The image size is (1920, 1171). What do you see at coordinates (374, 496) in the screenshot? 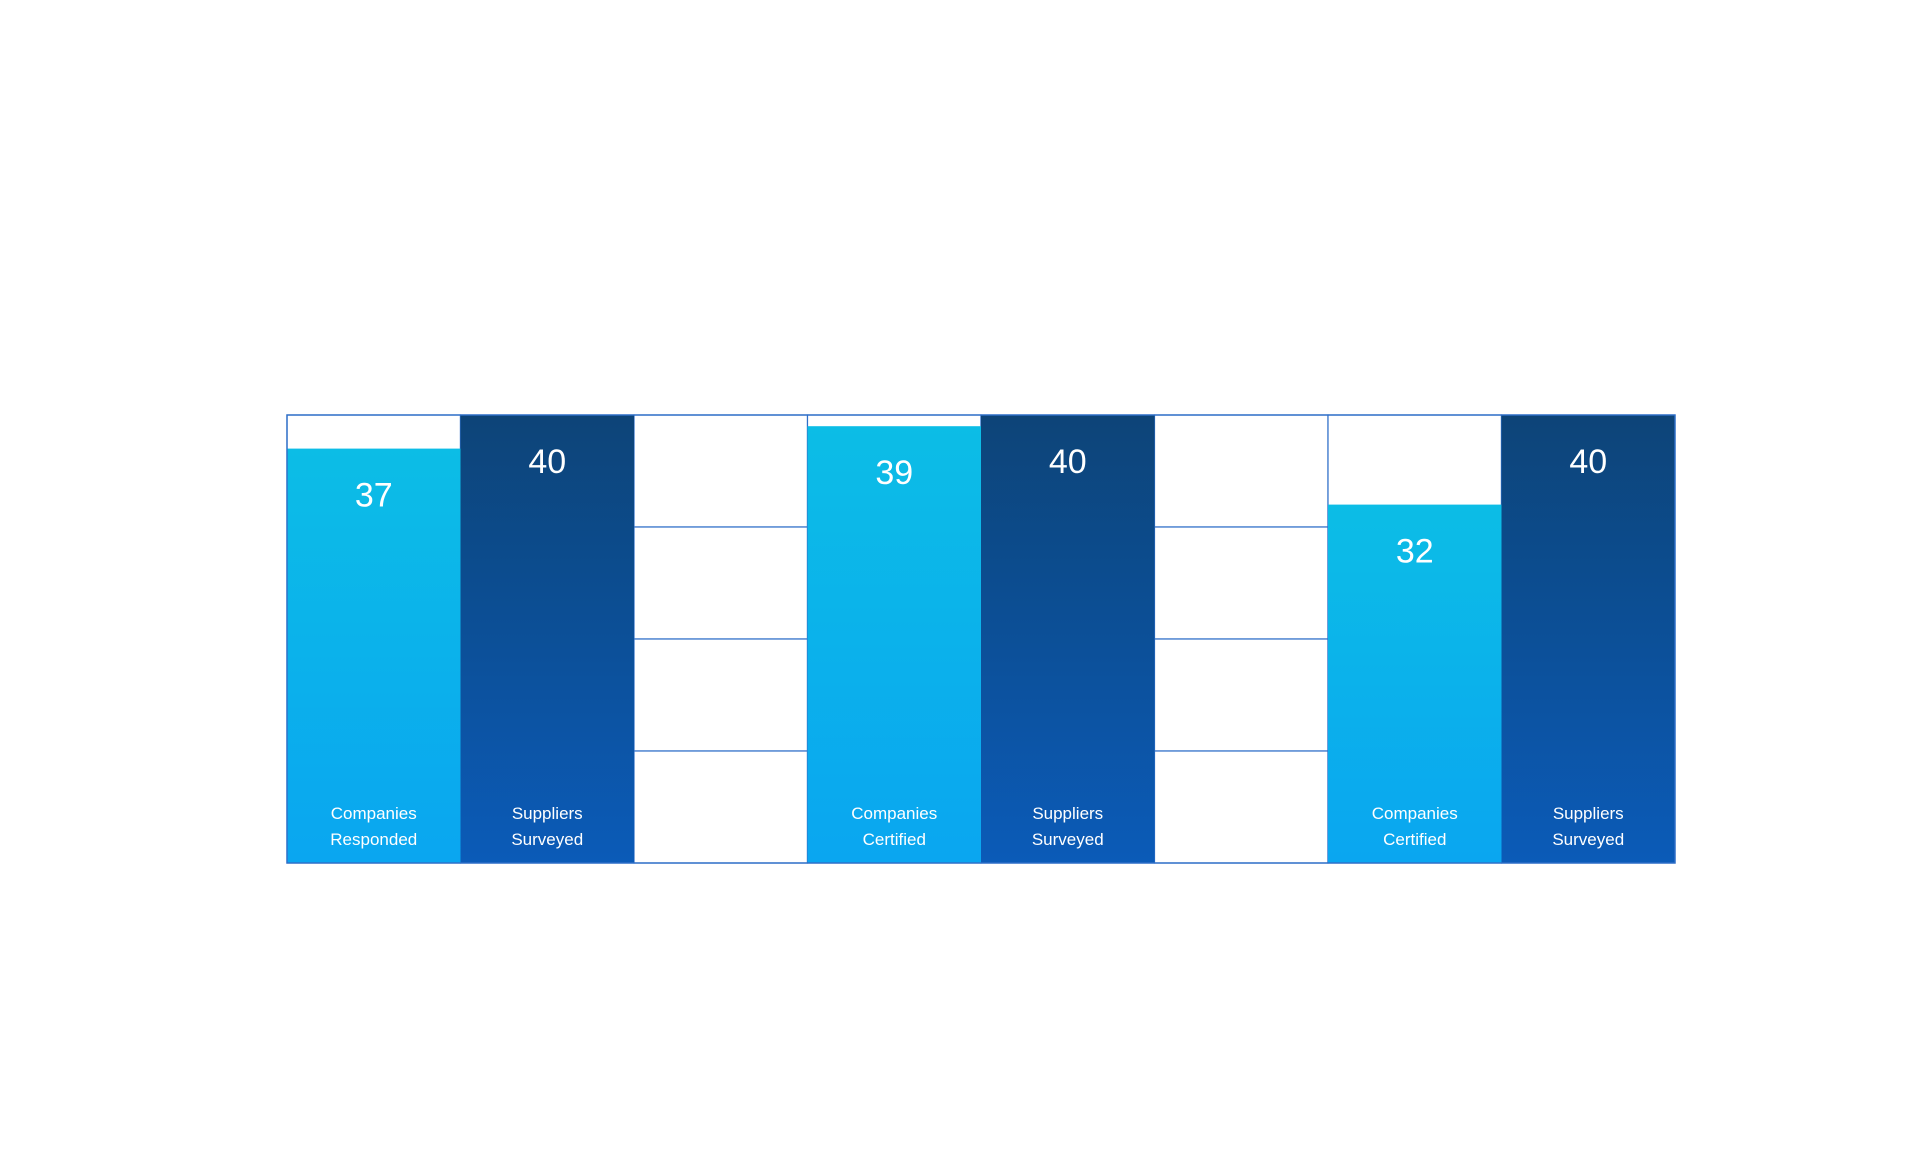
I see `bar-value-label: 37` at bounding box center [374, 496].